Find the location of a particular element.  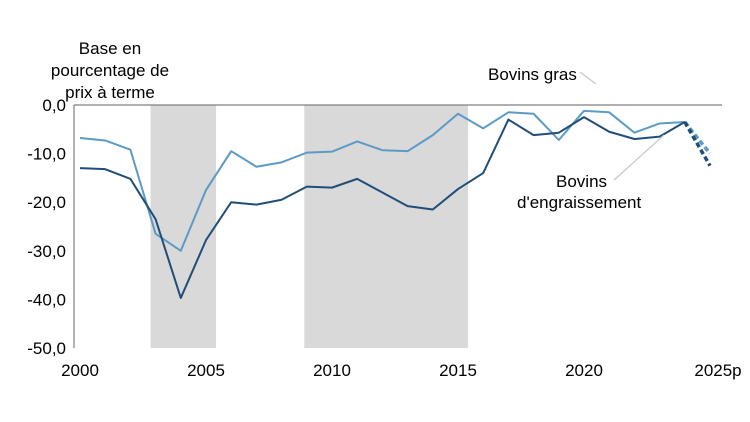

series-labels: Bovins gras Bovins d'engraissement is located at coordinates (576, 138).